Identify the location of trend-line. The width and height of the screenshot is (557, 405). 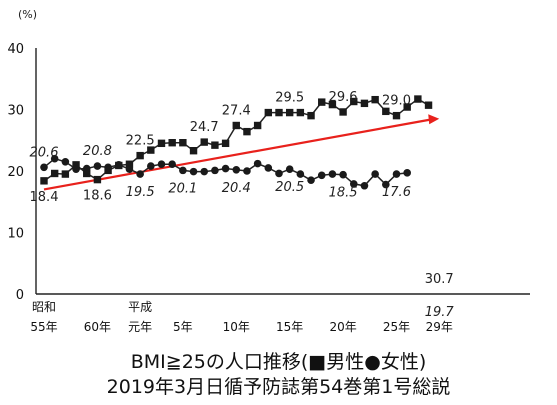
(237, 154).